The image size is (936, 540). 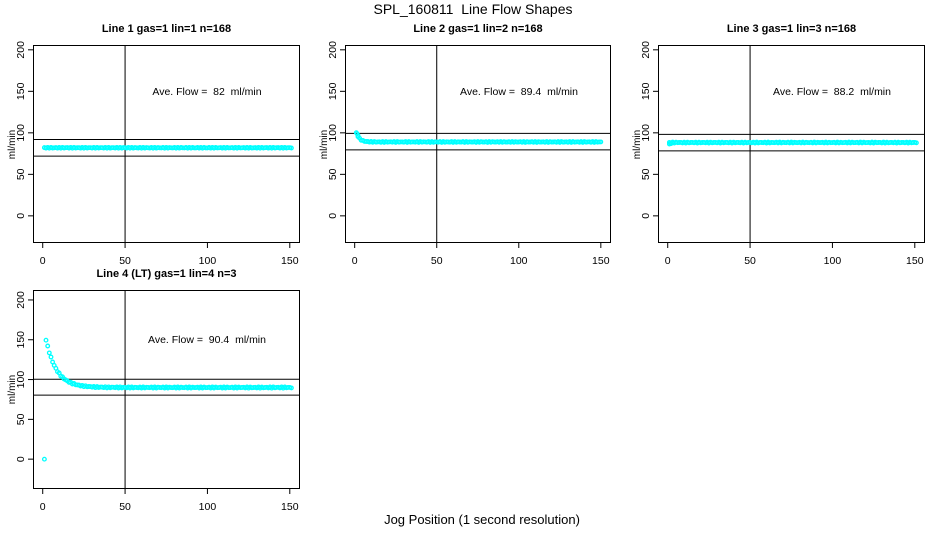 What do you see at coordinates (166, 29) in the screenshot?
I see `panel-title-line1: Line 1 gas=1 lin=1 n=168` at bounding box center [166, 29].